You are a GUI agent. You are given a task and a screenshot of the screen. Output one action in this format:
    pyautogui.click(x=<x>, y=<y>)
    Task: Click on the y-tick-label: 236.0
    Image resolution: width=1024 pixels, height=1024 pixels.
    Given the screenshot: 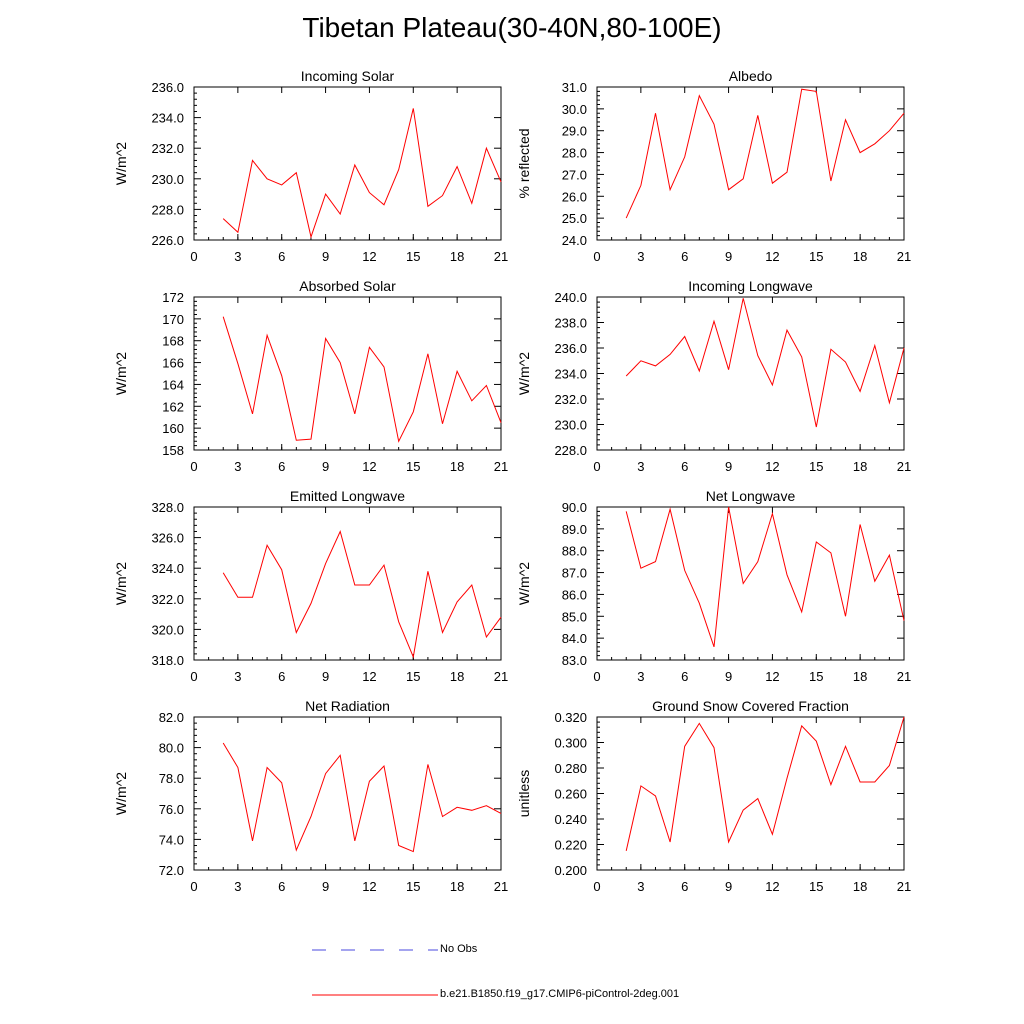 What is the action you would take?
    pyautogui.click(x=167, y=87)
    